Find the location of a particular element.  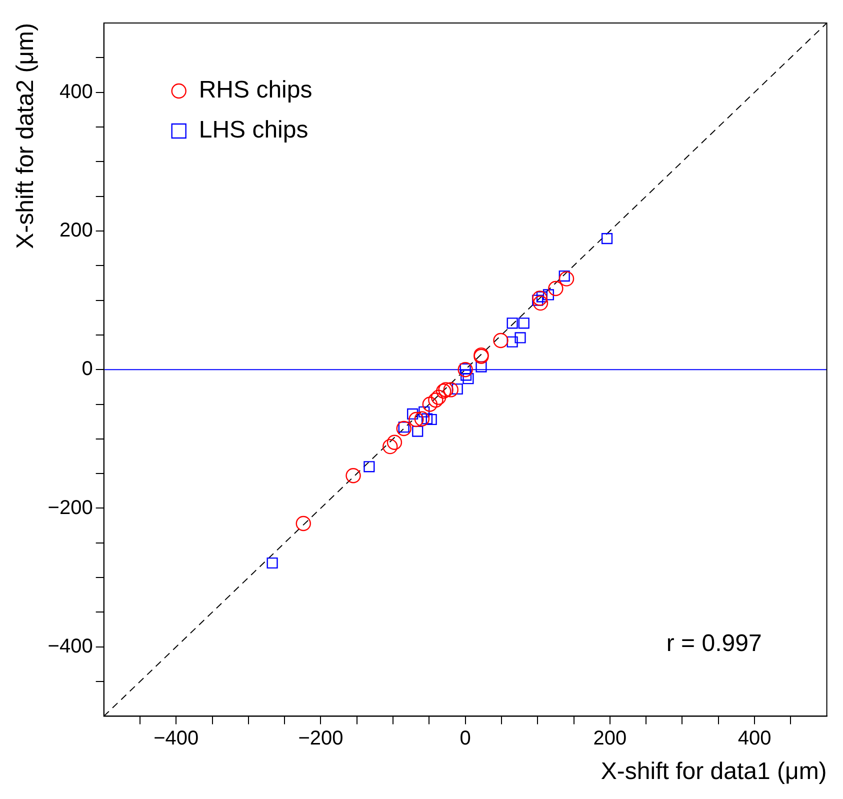

x-tick-label: 400 is located at coordinates (755, 739).